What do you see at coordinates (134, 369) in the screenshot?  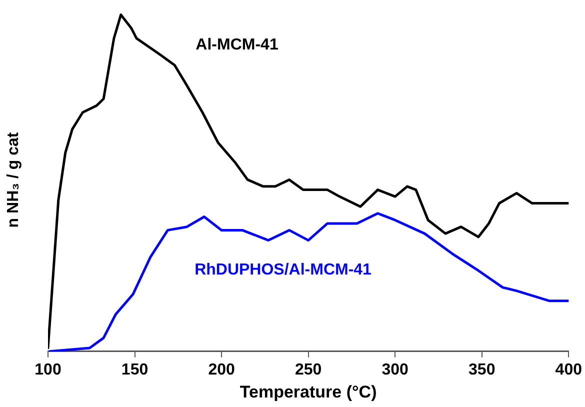 I see `x-tick-label: 150` at bounding box center [134, 369].